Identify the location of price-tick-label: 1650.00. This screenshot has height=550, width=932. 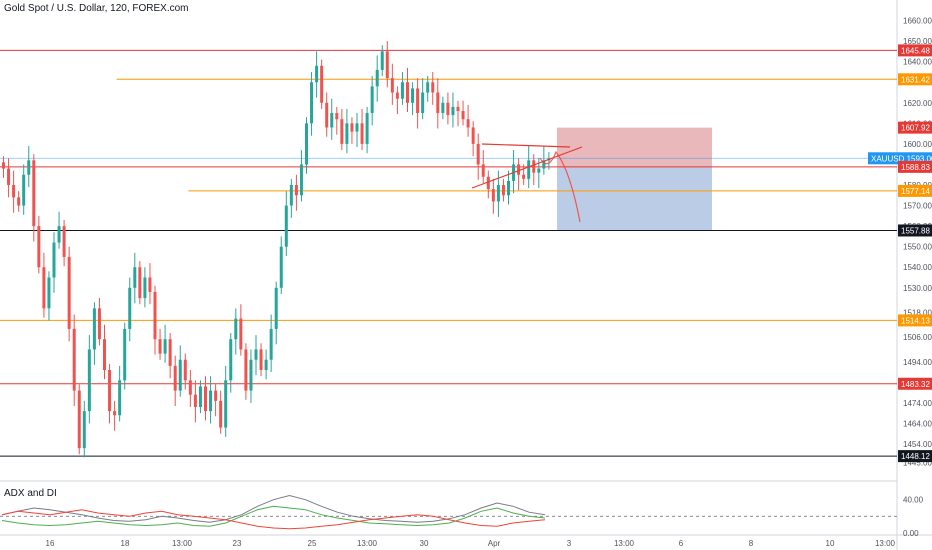
(917, 41).